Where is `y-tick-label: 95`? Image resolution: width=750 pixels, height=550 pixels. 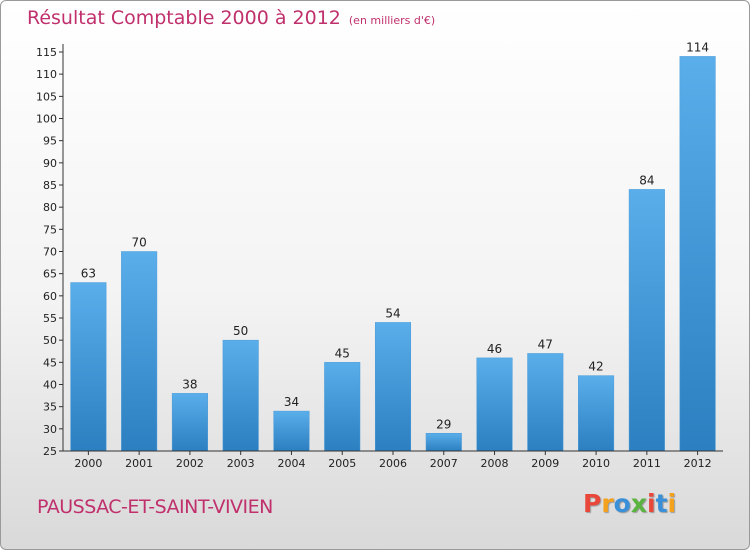 y-tick-label: 95 is located at coordinates (50, 141).